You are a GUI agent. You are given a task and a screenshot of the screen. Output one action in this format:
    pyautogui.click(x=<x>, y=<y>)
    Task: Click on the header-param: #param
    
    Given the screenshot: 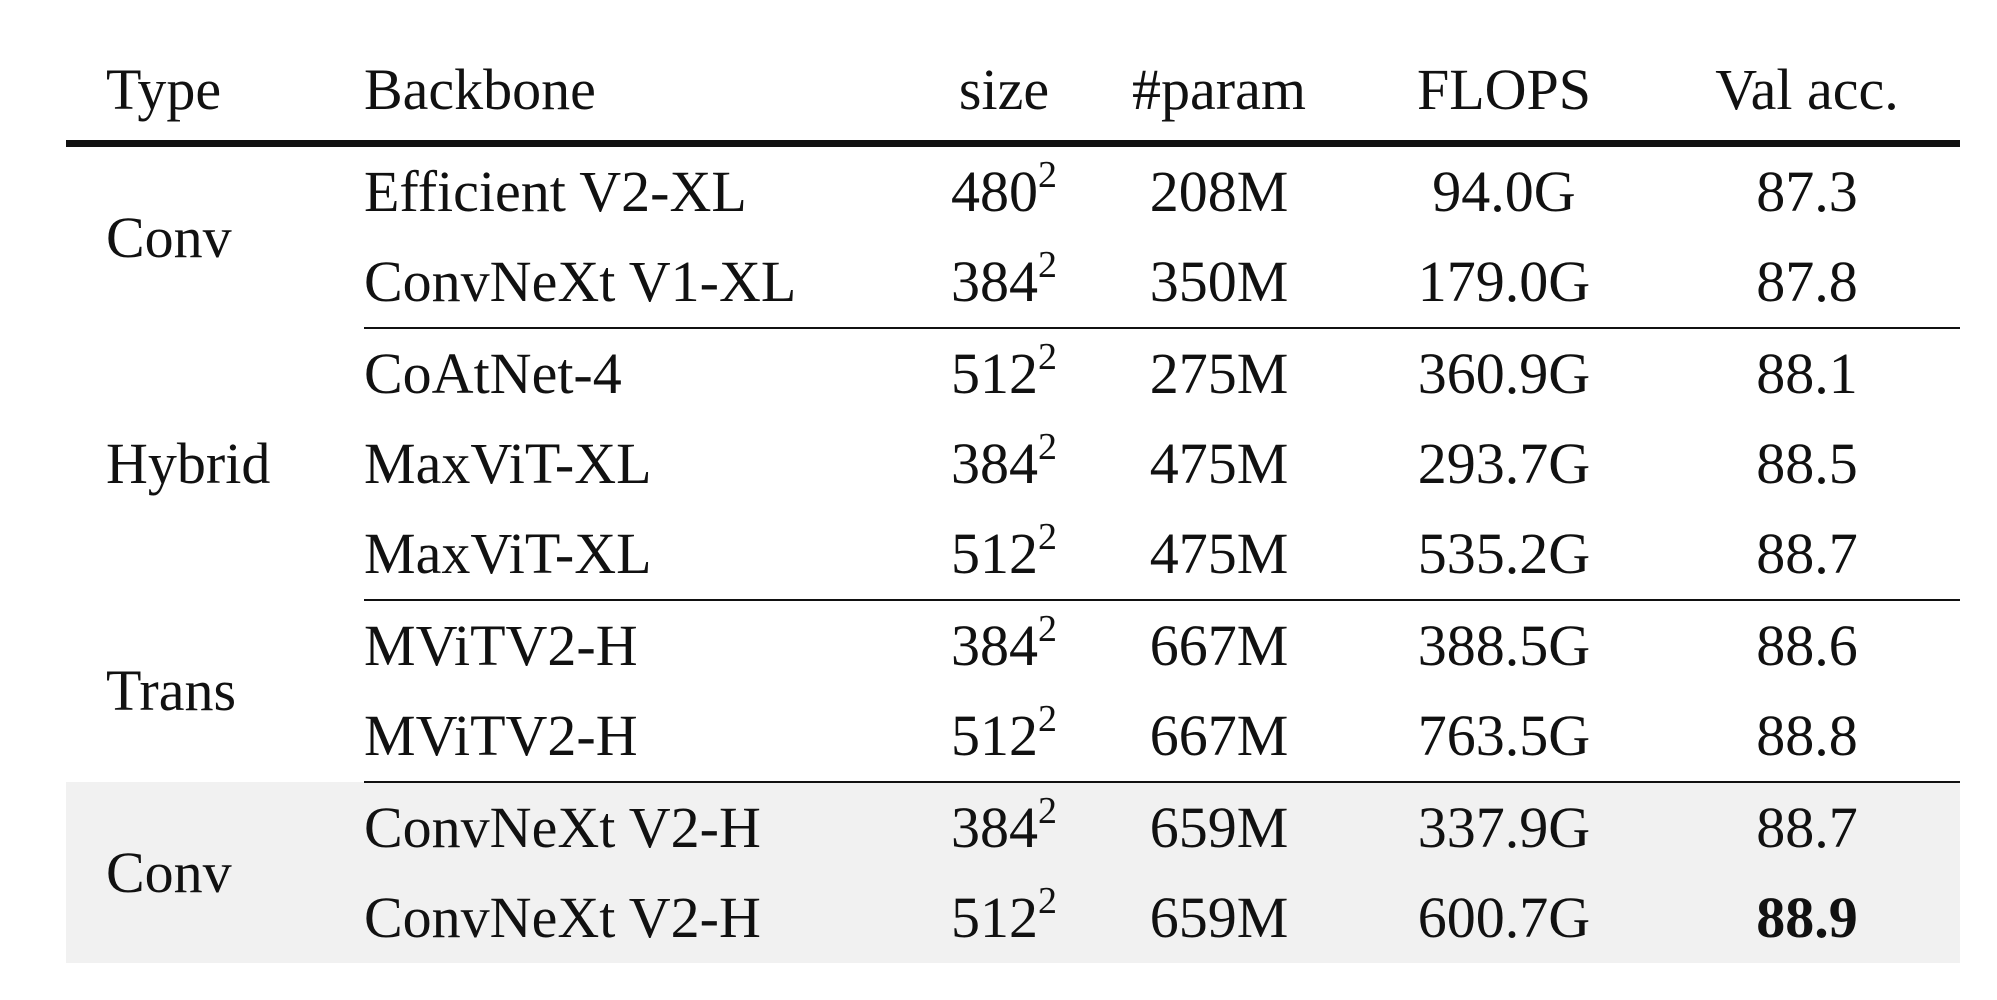 What is the action you would take?
    pyautogui.click(x=1219, y=93)
    